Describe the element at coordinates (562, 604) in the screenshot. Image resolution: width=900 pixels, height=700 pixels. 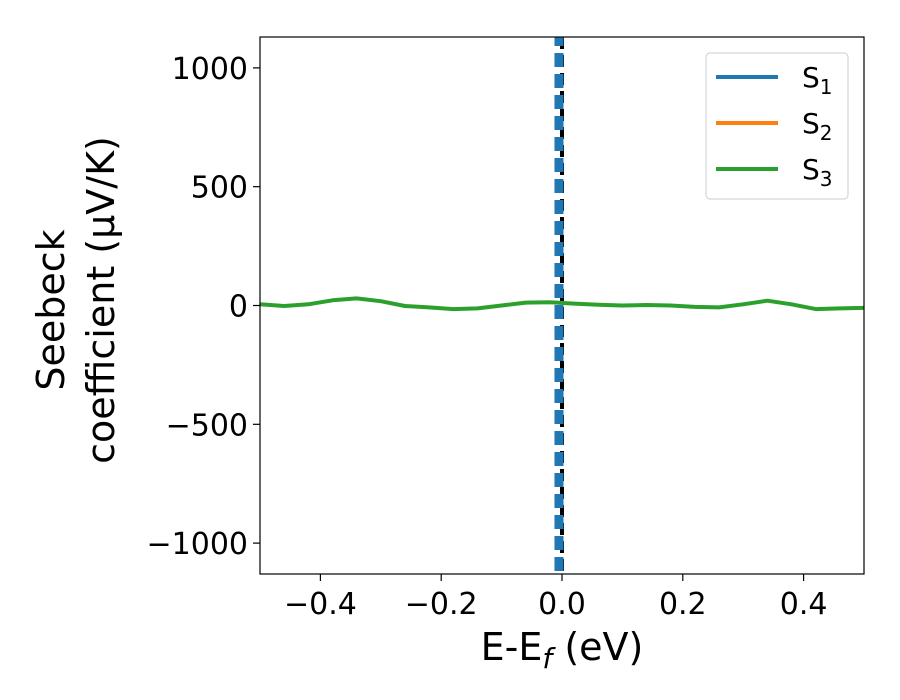
I see `x-tick-label: 0.0` at that location.